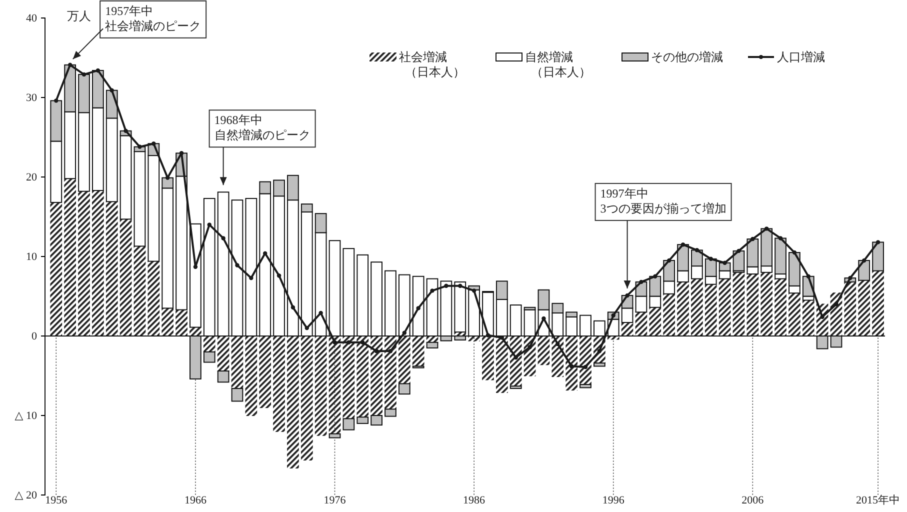 This screenshot has height=512, width=907. Describe the element at coordinates (878, 500) in the screenshot. I see `x-tick-label: 2015年中` at that location.